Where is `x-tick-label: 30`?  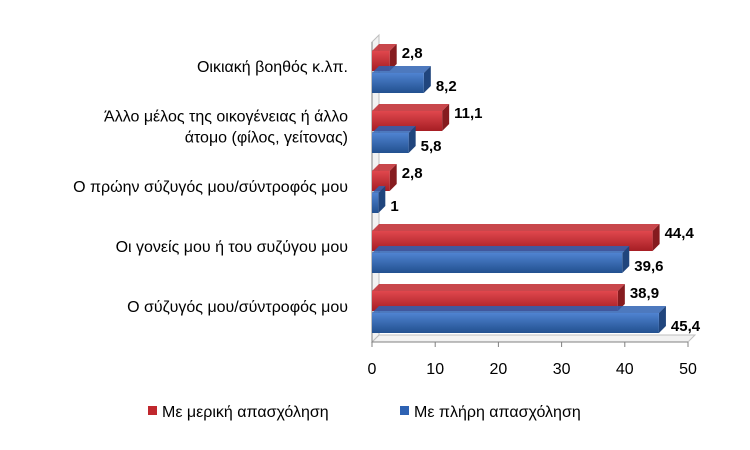
x-tick-label: 30 is located at coordinates (562, 369).